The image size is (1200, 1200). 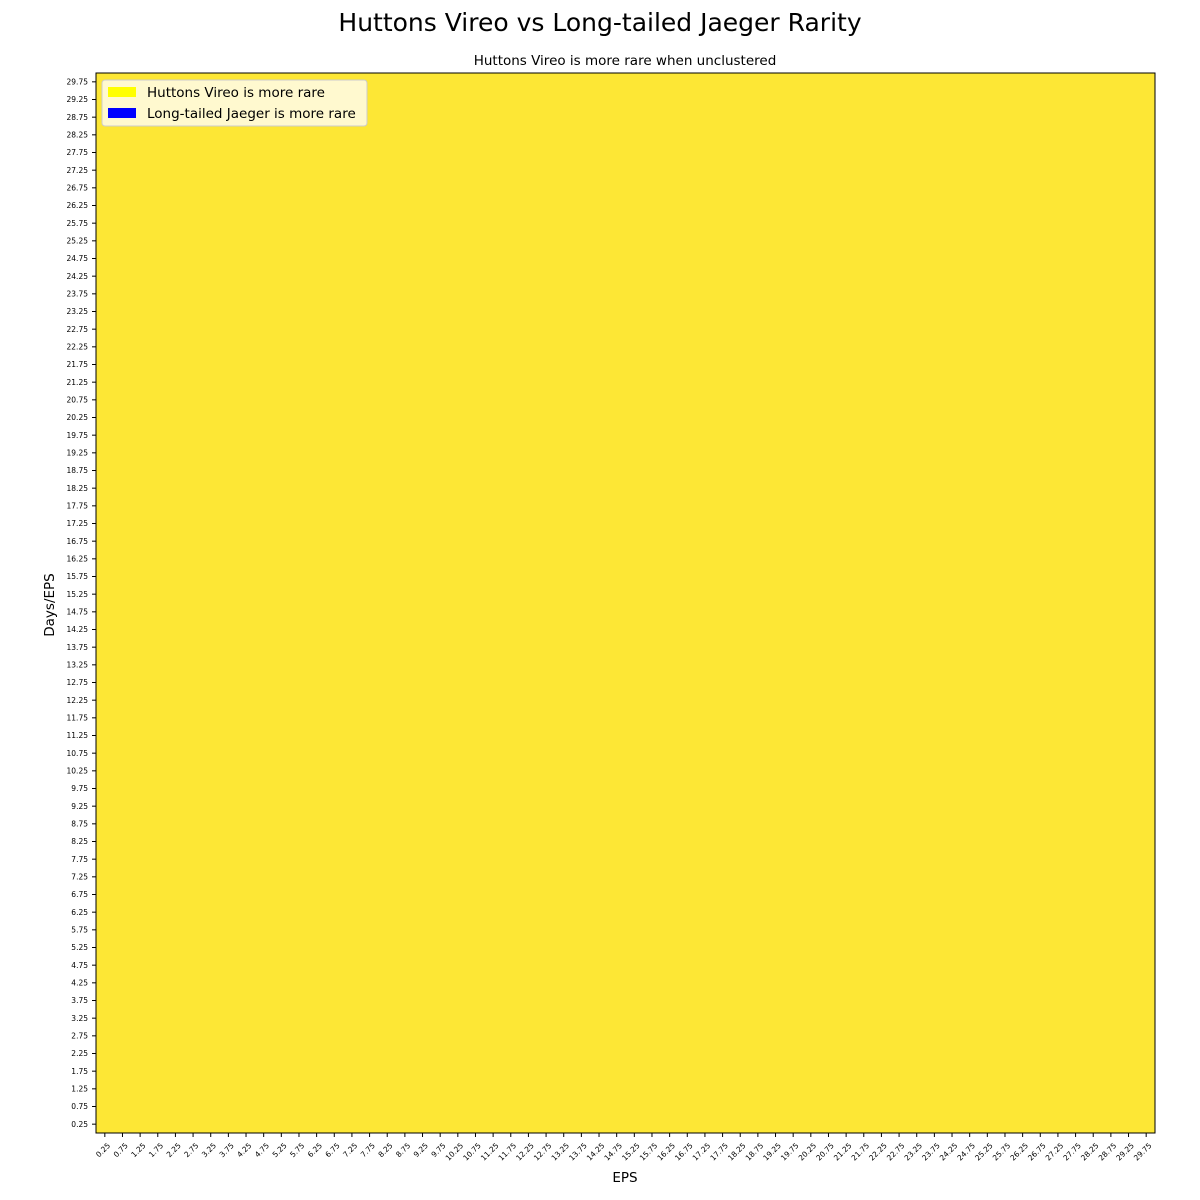 I want to click on x-tick-label: 25.25, so click(x=984, y=1152).